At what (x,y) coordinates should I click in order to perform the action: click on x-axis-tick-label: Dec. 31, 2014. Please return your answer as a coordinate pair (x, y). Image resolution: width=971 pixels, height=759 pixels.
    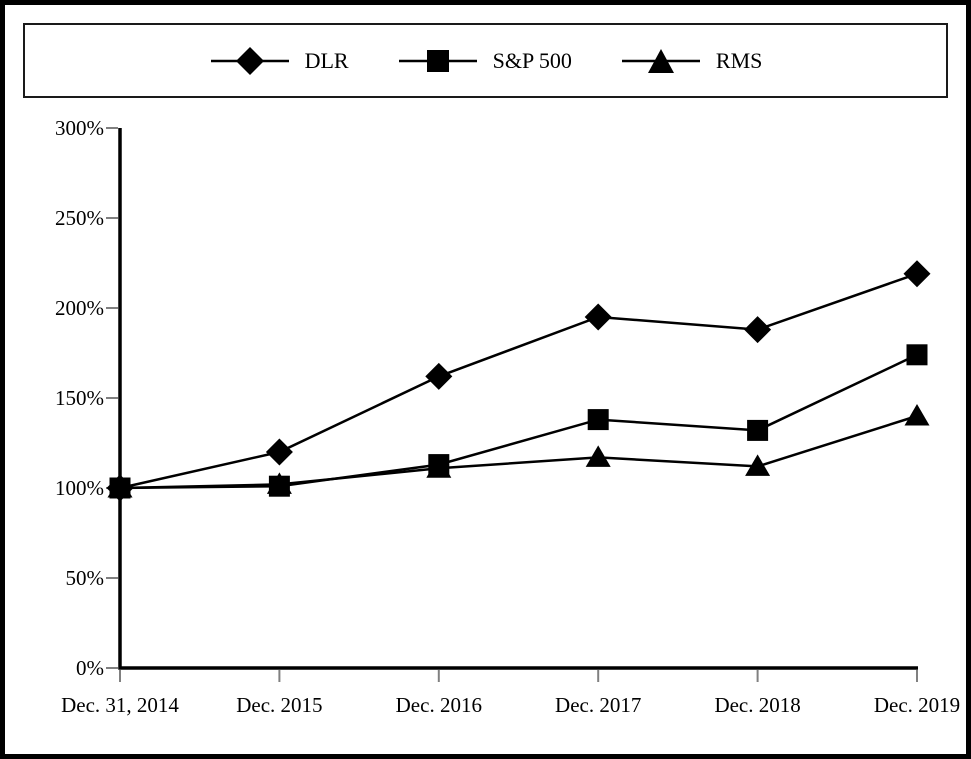
    Looking at the image, I should click on (120, 705).